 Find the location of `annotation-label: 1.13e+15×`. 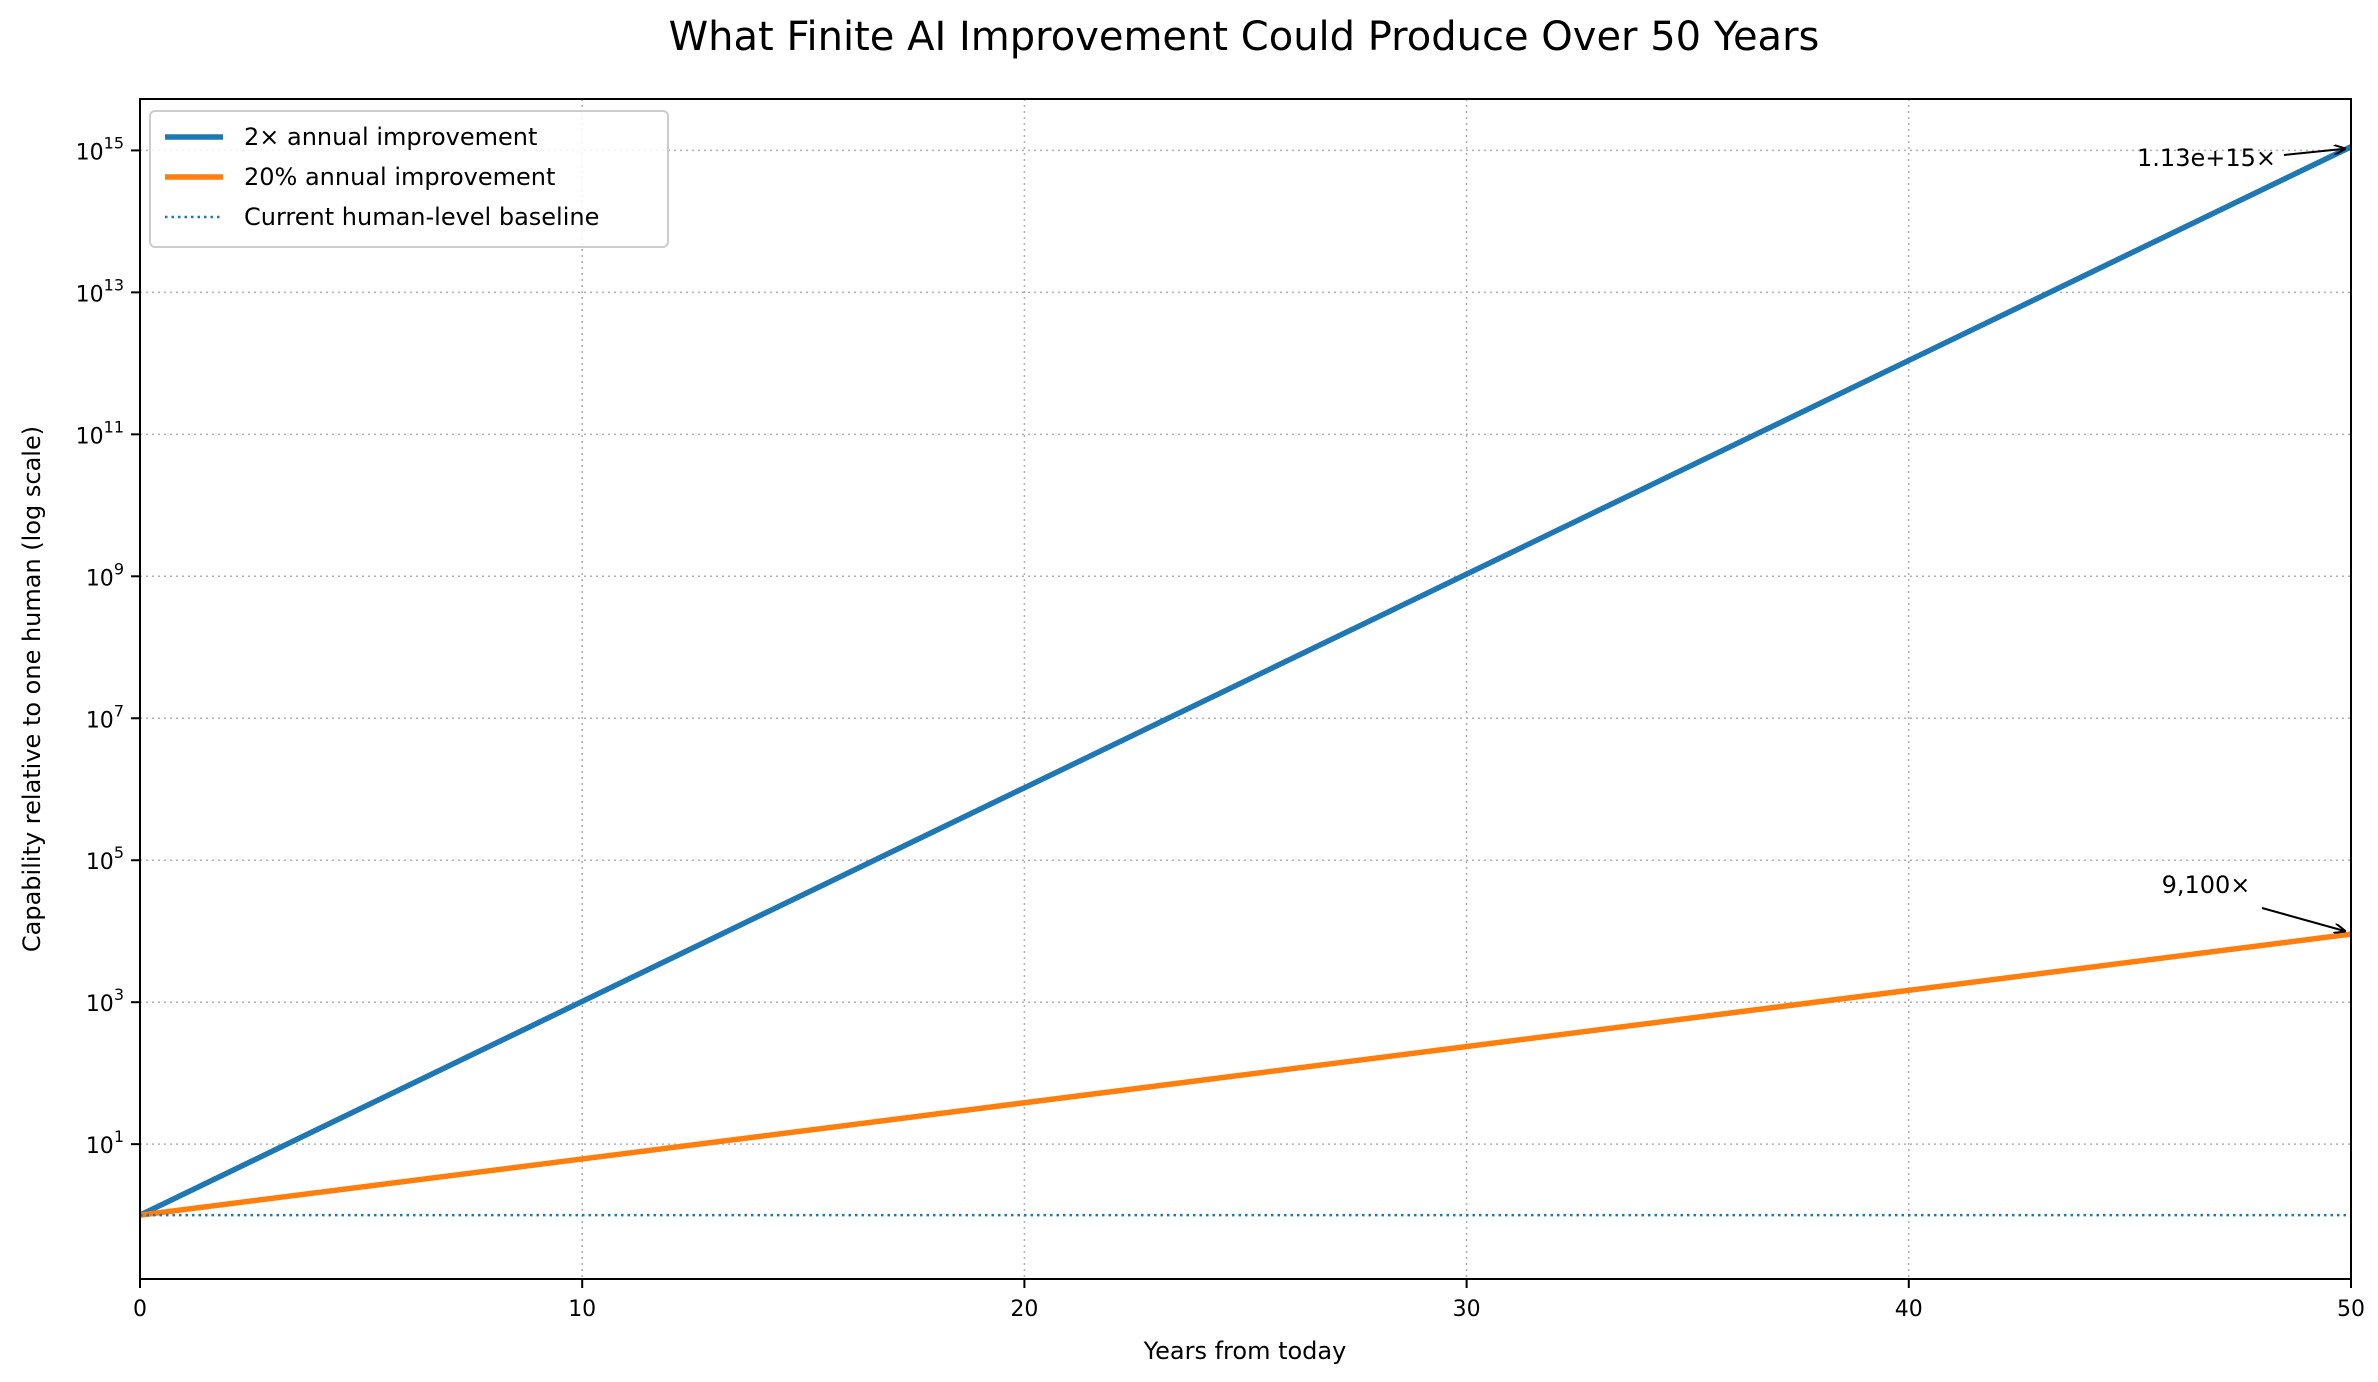

annotation-label: 1.13e+15× is located at coordinates (2206, 158).